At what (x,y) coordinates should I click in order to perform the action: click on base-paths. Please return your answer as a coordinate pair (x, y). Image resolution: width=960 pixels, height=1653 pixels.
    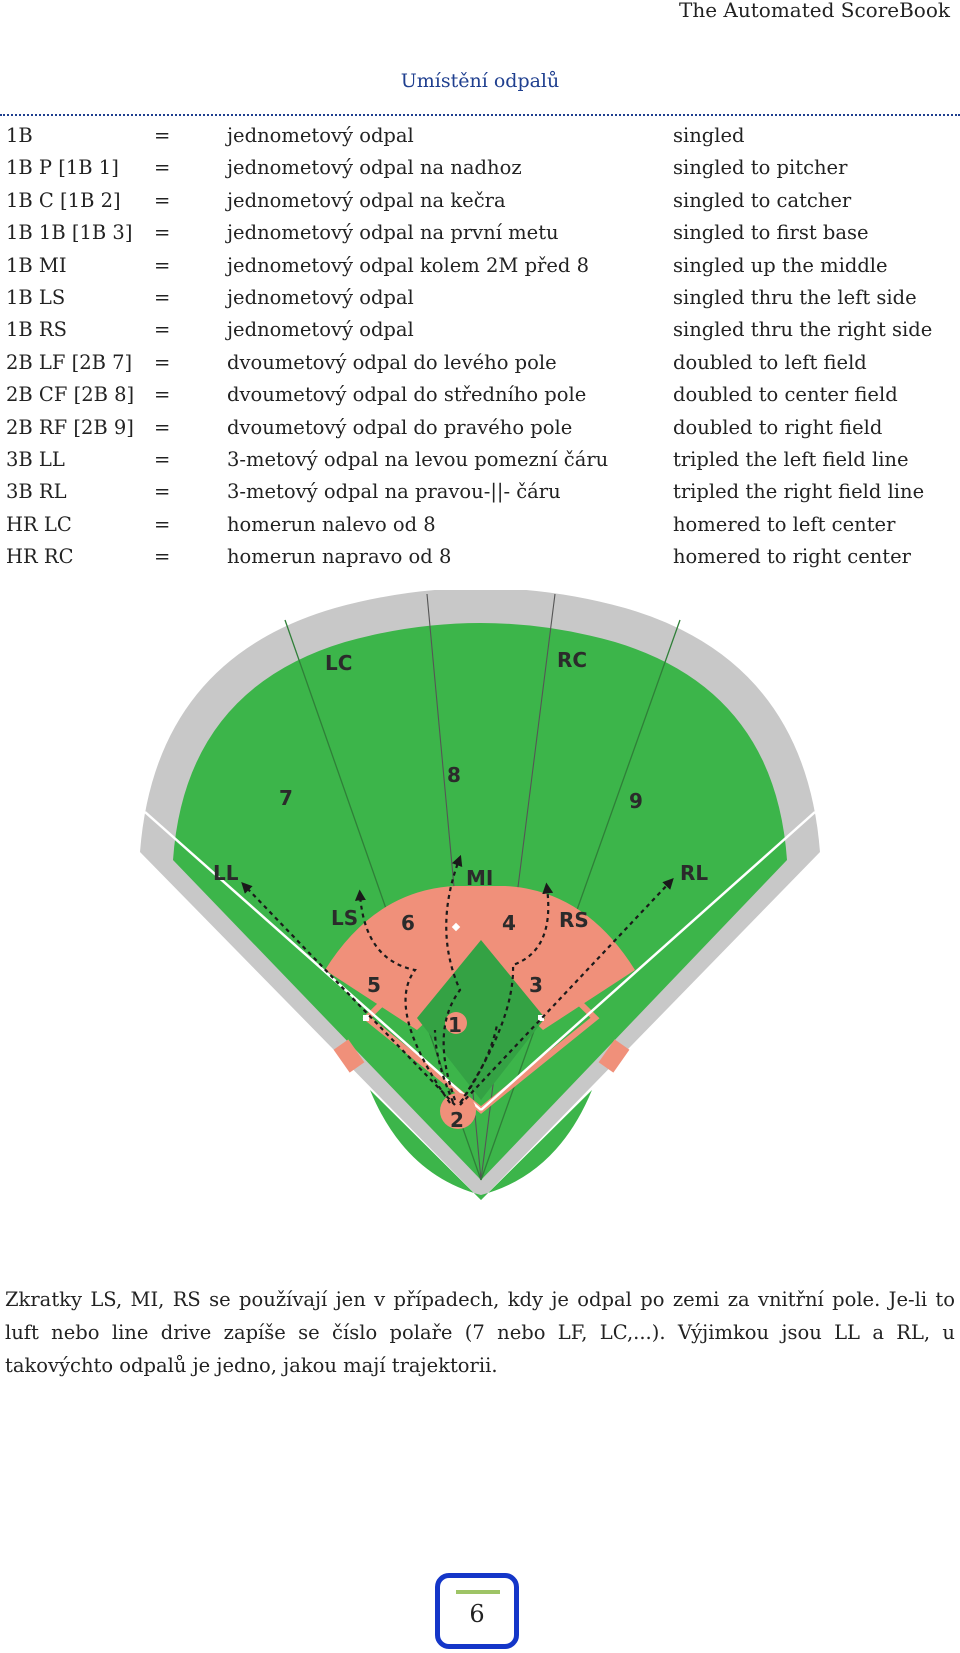
    Looking at the image, I should click on (481, 1007).